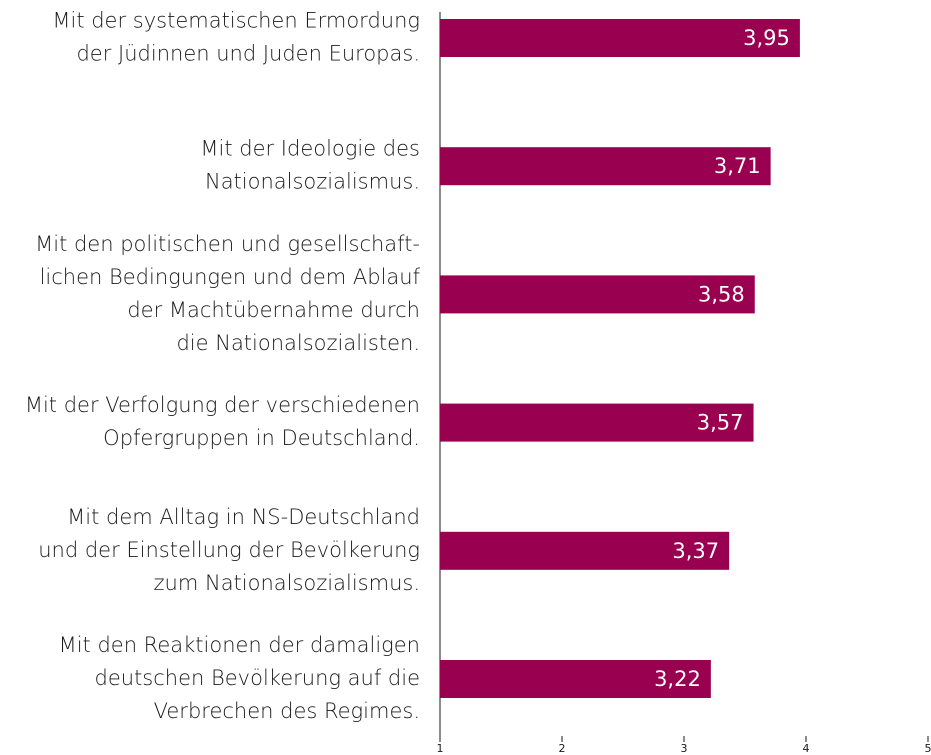  Describe the element at coordinates (310, 149) in the screenshot. I see `category-label: Mit der Ideologie des` at that location.